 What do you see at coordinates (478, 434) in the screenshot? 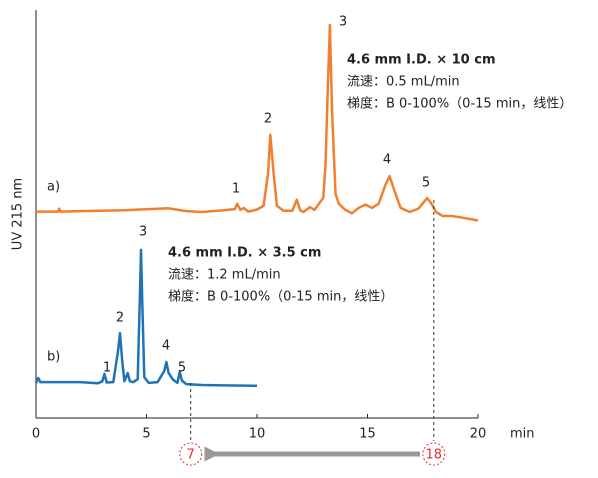
I see `x-tick-label: 20` at bounding box center [478, 434].